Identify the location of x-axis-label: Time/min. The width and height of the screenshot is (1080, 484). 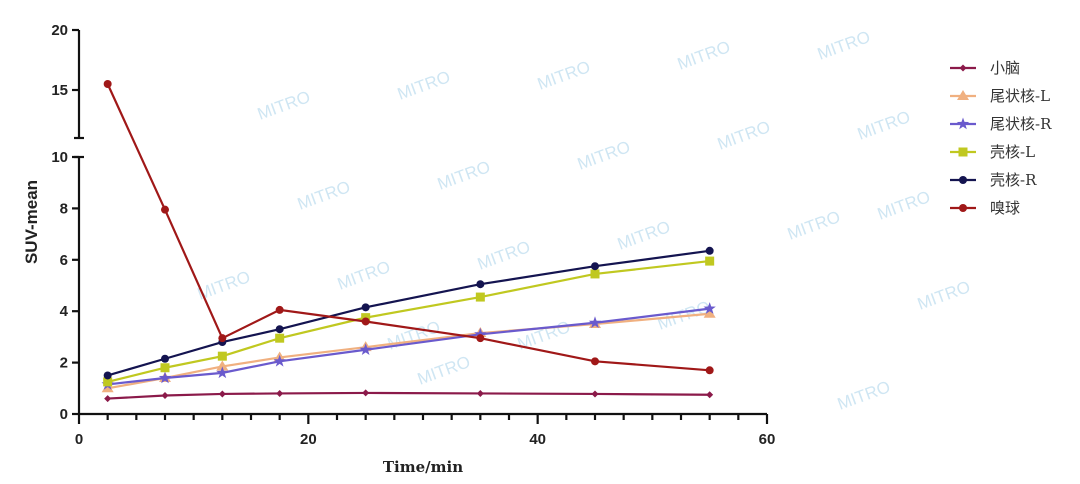
(423, 467).